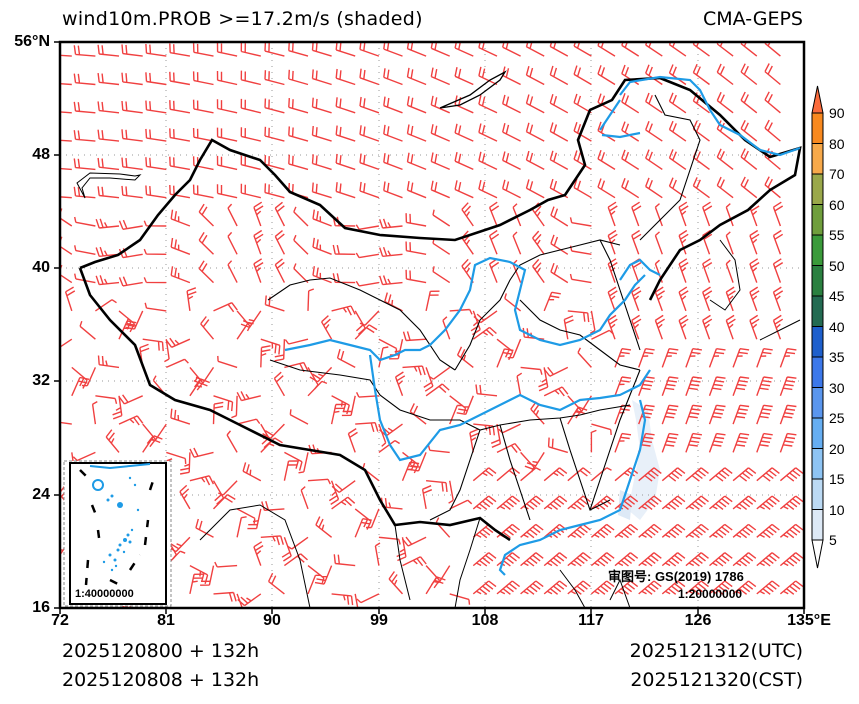 Image resolution: width=859 pixels, height=704 pixels. I want to click on colorbar-label: 25, so click(837, 418).